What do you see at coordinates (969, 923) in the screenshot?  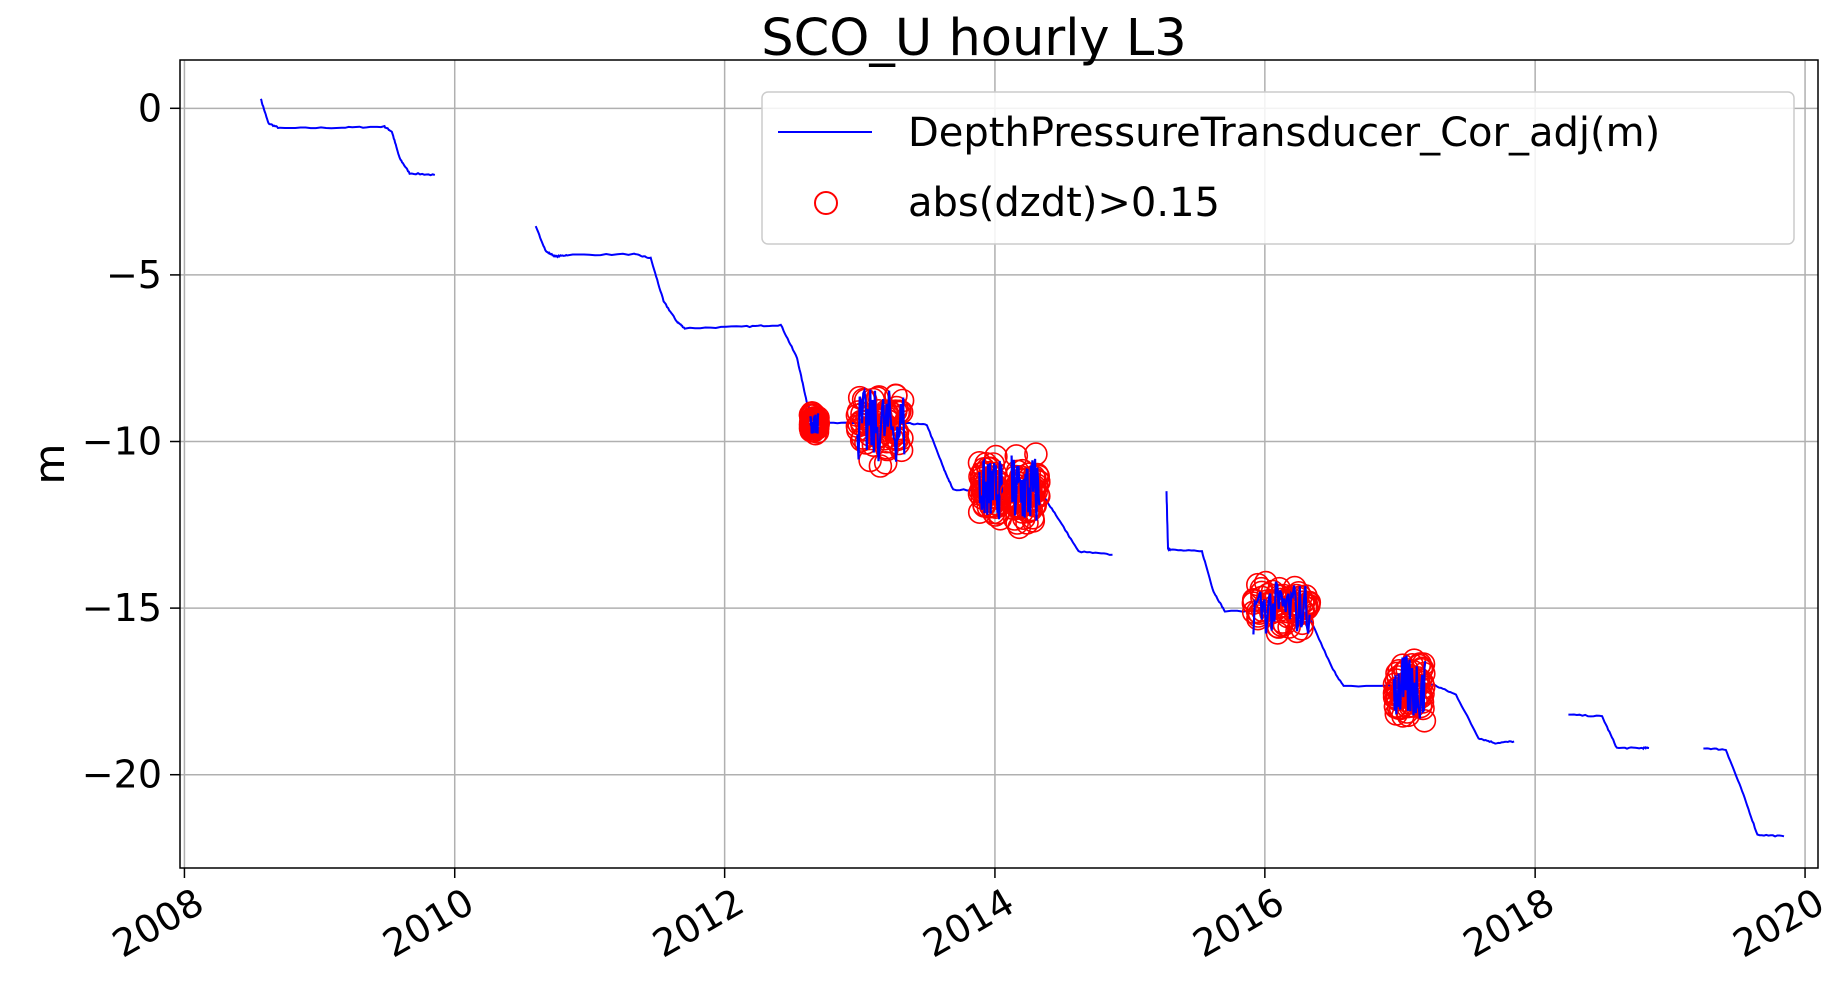 I see `x-tick-label: 2014` at bounding box center [969, 923].